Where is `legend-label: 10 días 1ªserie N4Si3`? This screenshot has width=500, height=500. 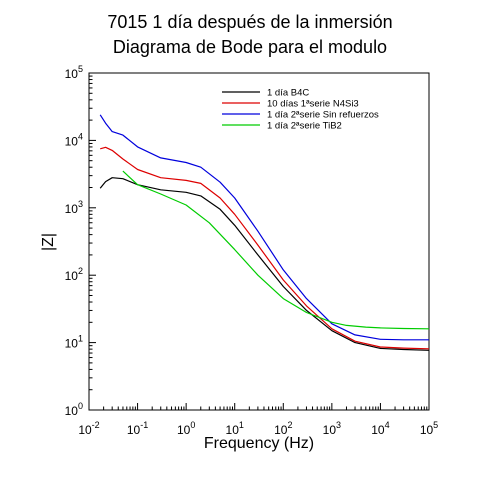
legend-label: 10 días 1ªserie N4Si3 is located at coordinates (313, 104).